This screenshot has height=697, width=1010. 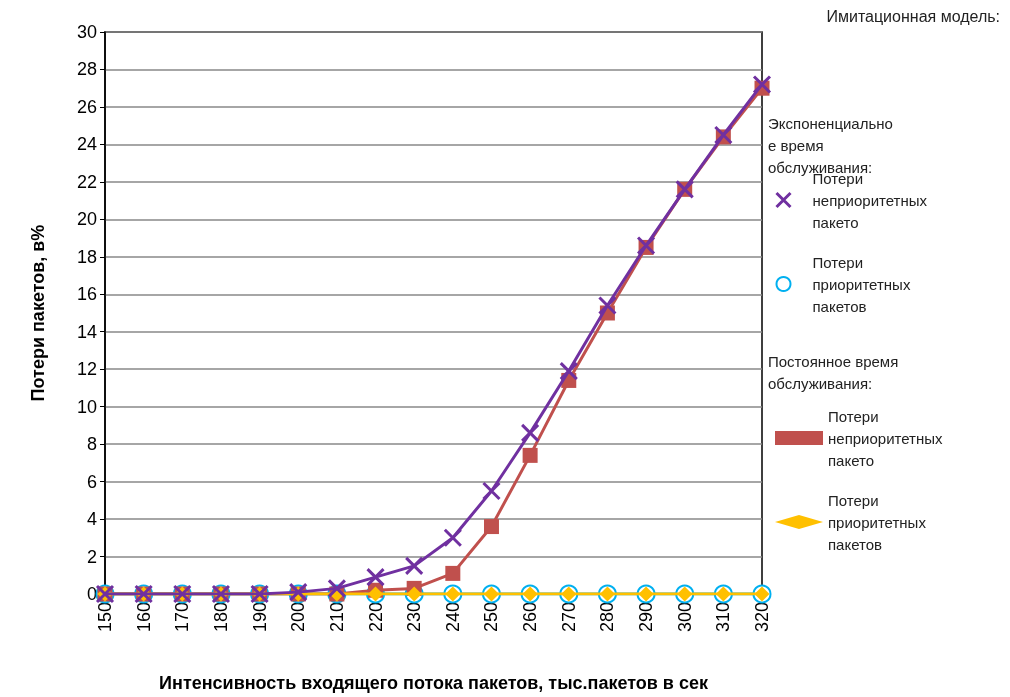 What do you see at coordinates (91, 594) in the screenshot?
I see `y-tick-label: 0` at bounding box center [91, 594].